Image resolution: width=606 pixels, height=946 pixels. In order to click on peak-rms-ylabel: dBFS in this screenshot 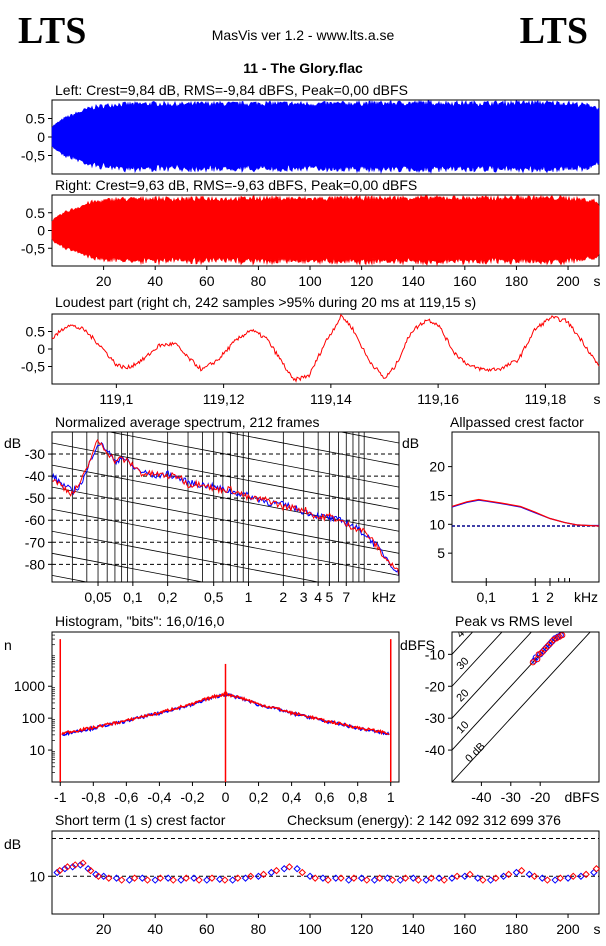, I will do `click(417, 645)`.